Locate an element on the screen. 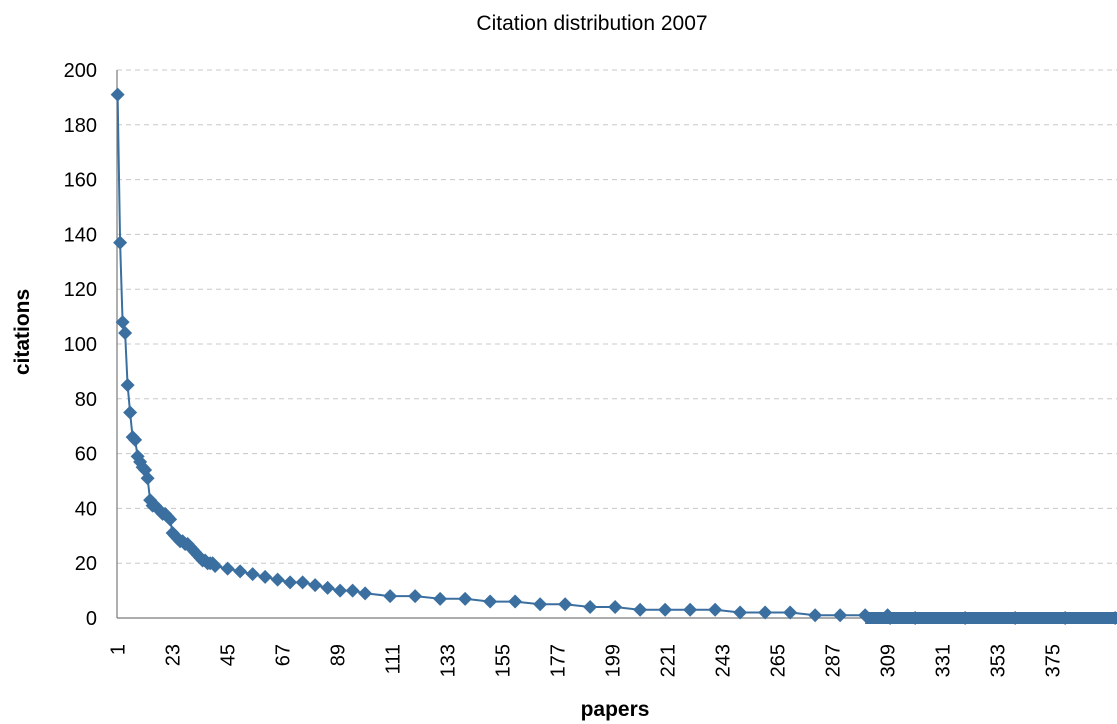  x-tick-label: 199 is located at coordinates (614, 660).